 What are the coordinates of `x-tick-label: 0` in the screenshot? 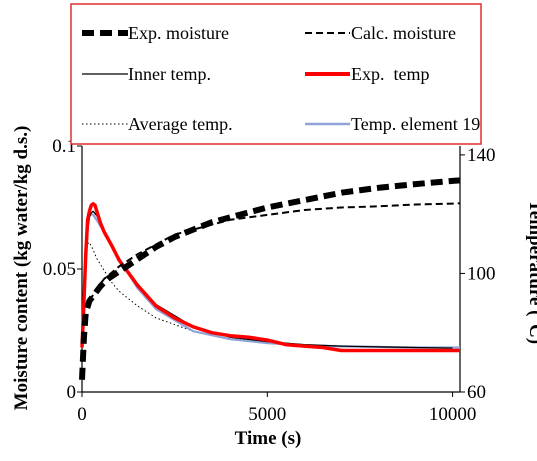 It's located at (82, 414).